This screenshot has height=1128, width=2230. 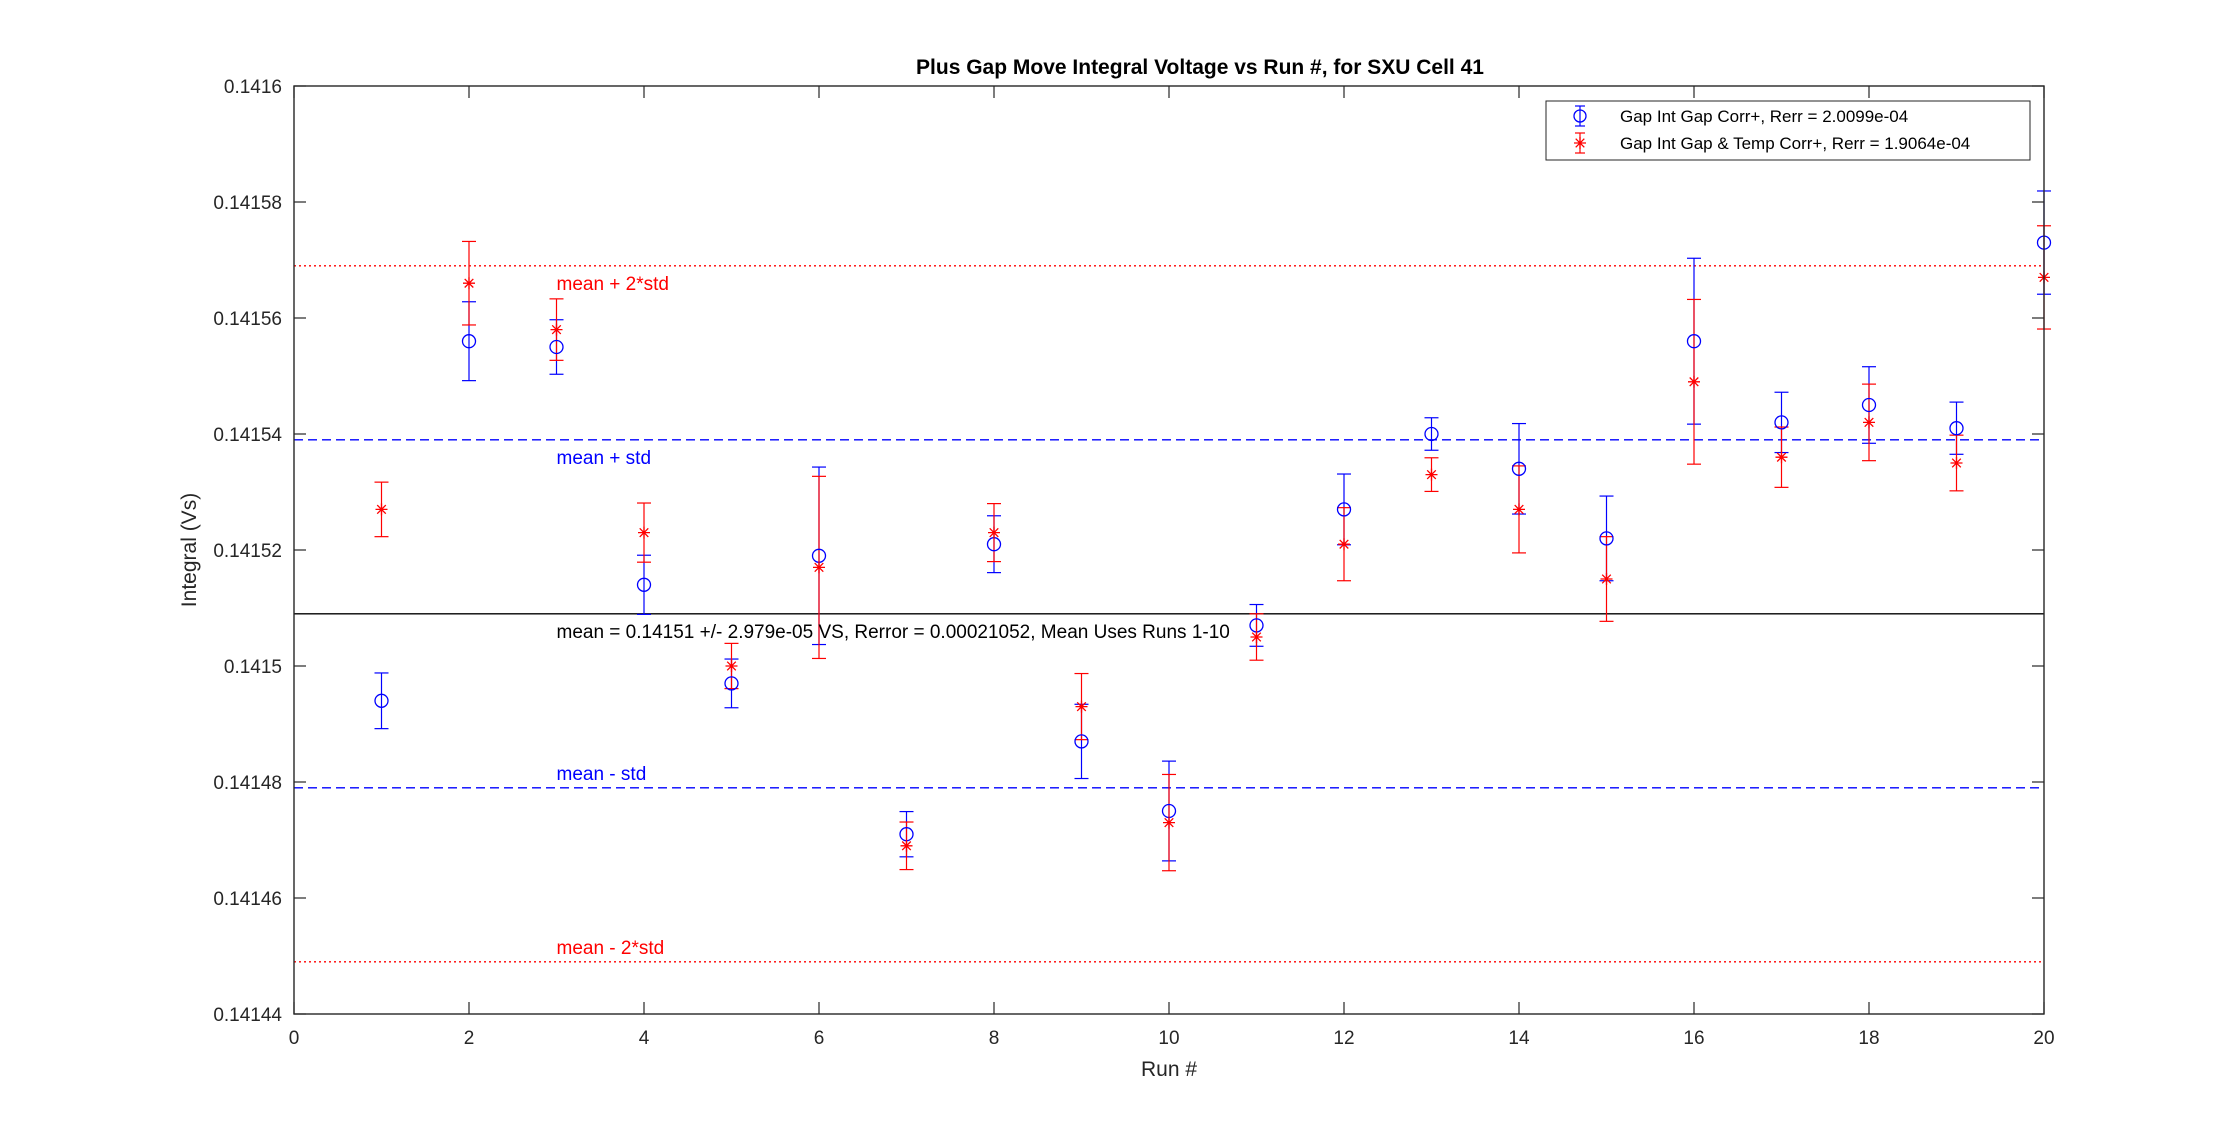 I want to click on x-tick-label: 10, so click(x=1168, y=1038).